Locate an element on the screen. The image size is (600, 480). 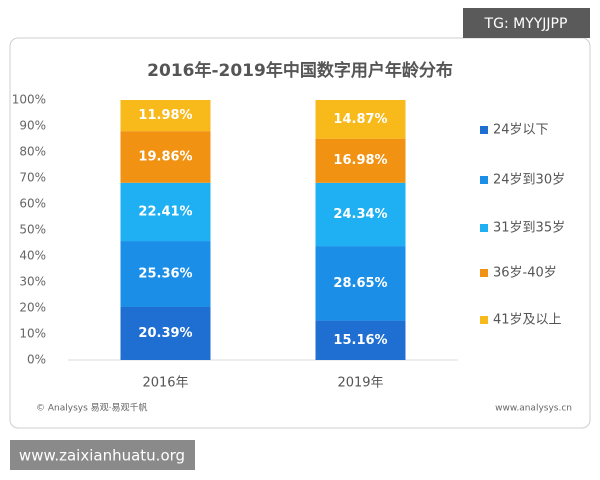
y-tick-label: 40% is located at coordinates (32, 256).